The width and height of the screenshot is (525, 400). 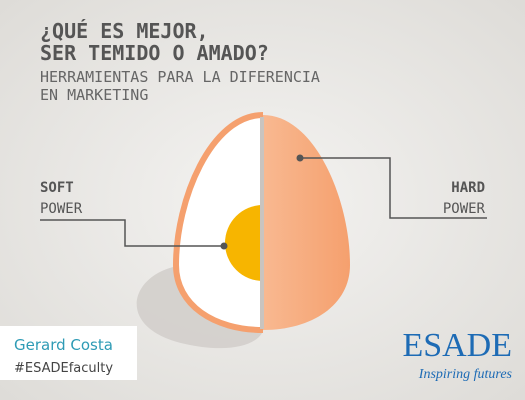 What do you see at coordinates (263, 198) in the screenshot?
I see `labels: SOFT POWER HARD POWER` at bounding box center [263, 198].